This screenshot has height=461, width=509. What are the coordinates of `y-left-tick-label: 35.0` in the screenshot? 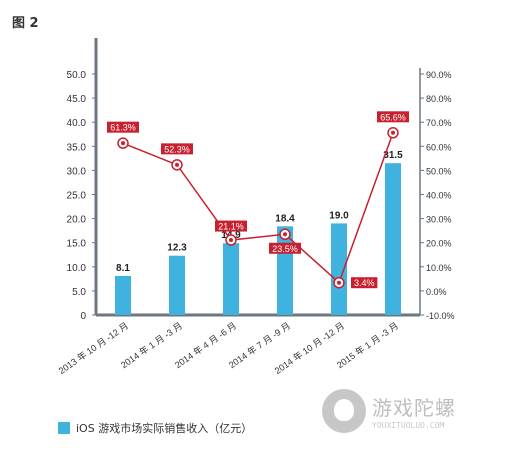 It's located at (77, 147).